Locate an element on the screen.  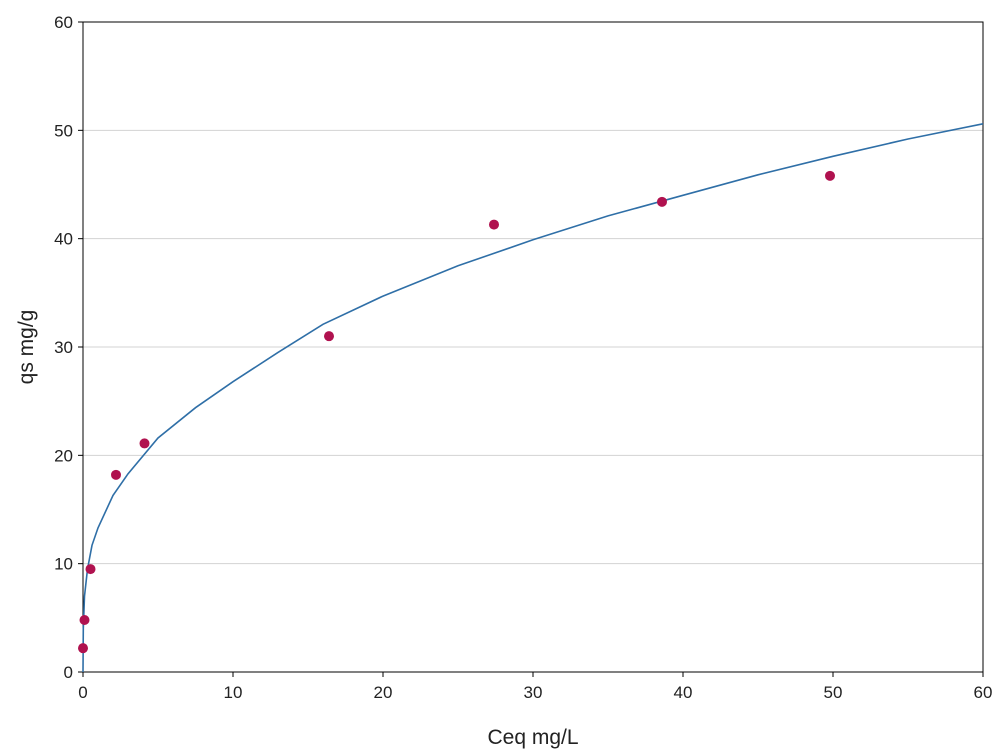
y-tick-label: 30 is located at coordinates (63, 347).